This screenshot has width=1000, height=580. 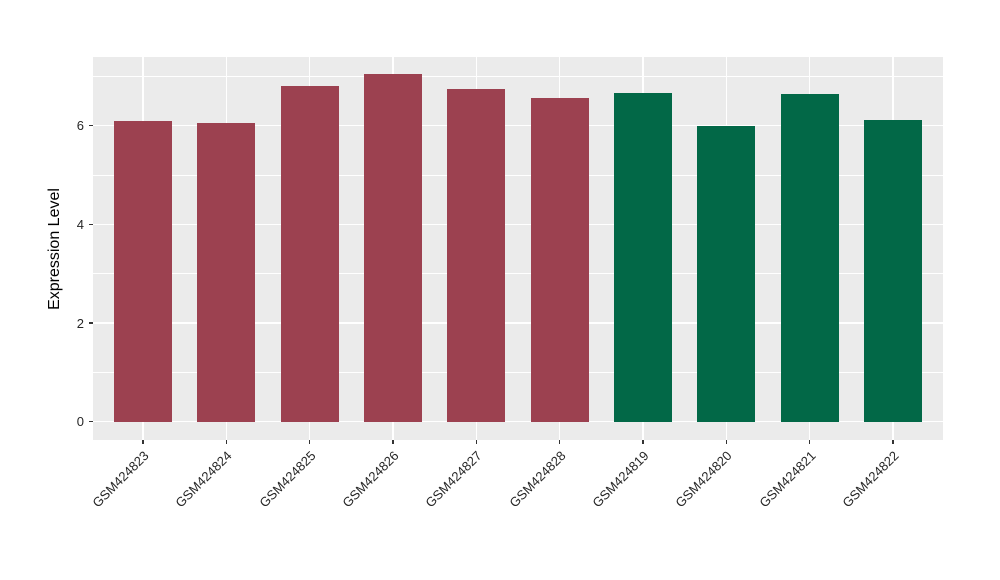 What do you see at coordinates (643, 257) in the screenshot?
I see `bar-GSM424819` at bounding box center [643, 257].